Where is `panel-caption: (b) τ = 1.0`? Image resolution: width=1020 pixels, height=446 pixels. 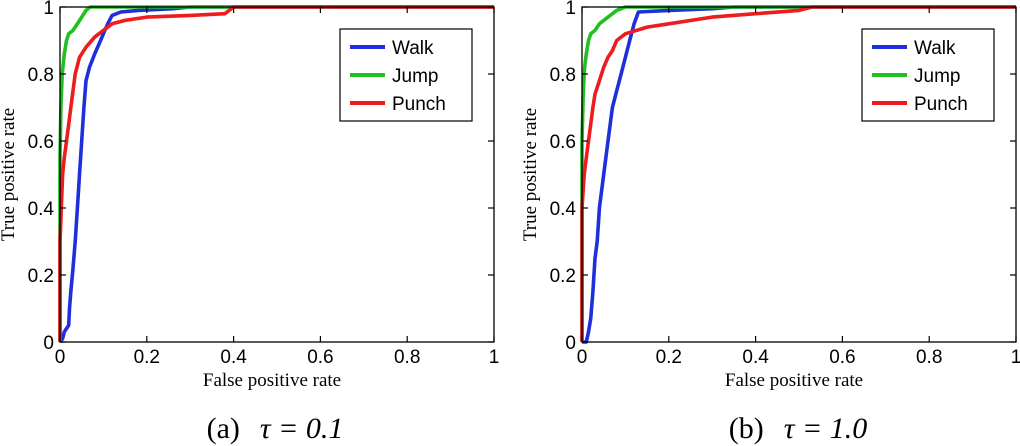
panel-caption: (b) τ = 1.0 is located at coordinates (798, 428).